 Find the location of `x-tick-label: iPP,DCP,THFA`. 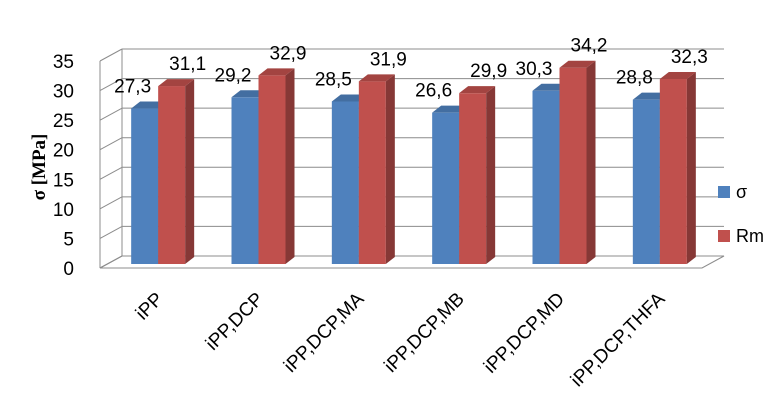

x-tick-label: iPP,DCP,THFA is located at coordinates (618, 339).